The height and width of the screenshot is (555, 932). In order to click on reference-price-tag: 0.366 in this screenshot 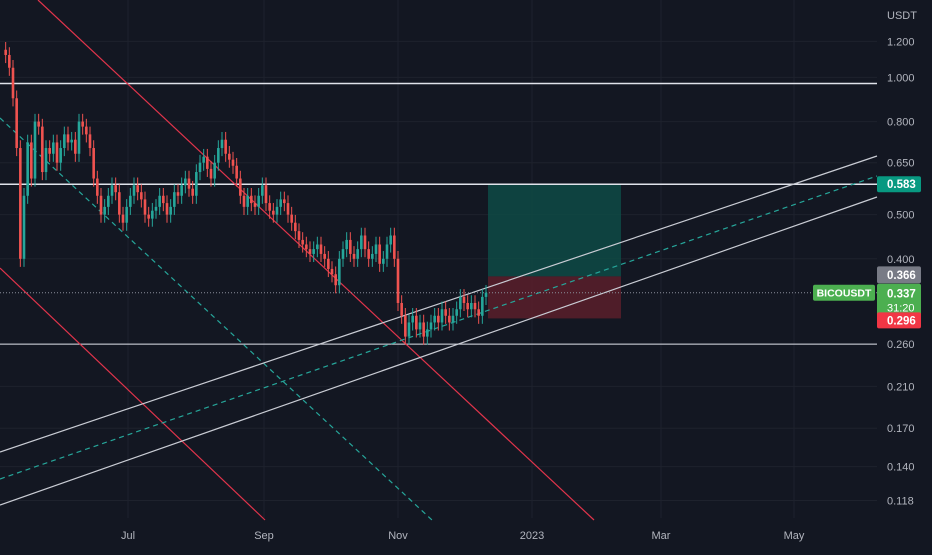, I will do `click(901, 276)`.